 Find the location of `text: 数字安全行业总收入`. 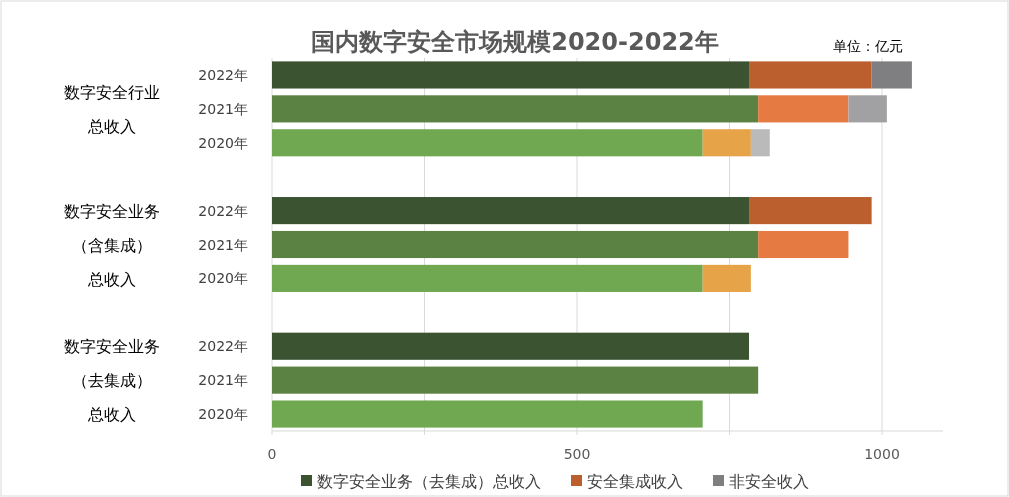

text: 数字安全行业总收入 is located at coordinates (112, 109).